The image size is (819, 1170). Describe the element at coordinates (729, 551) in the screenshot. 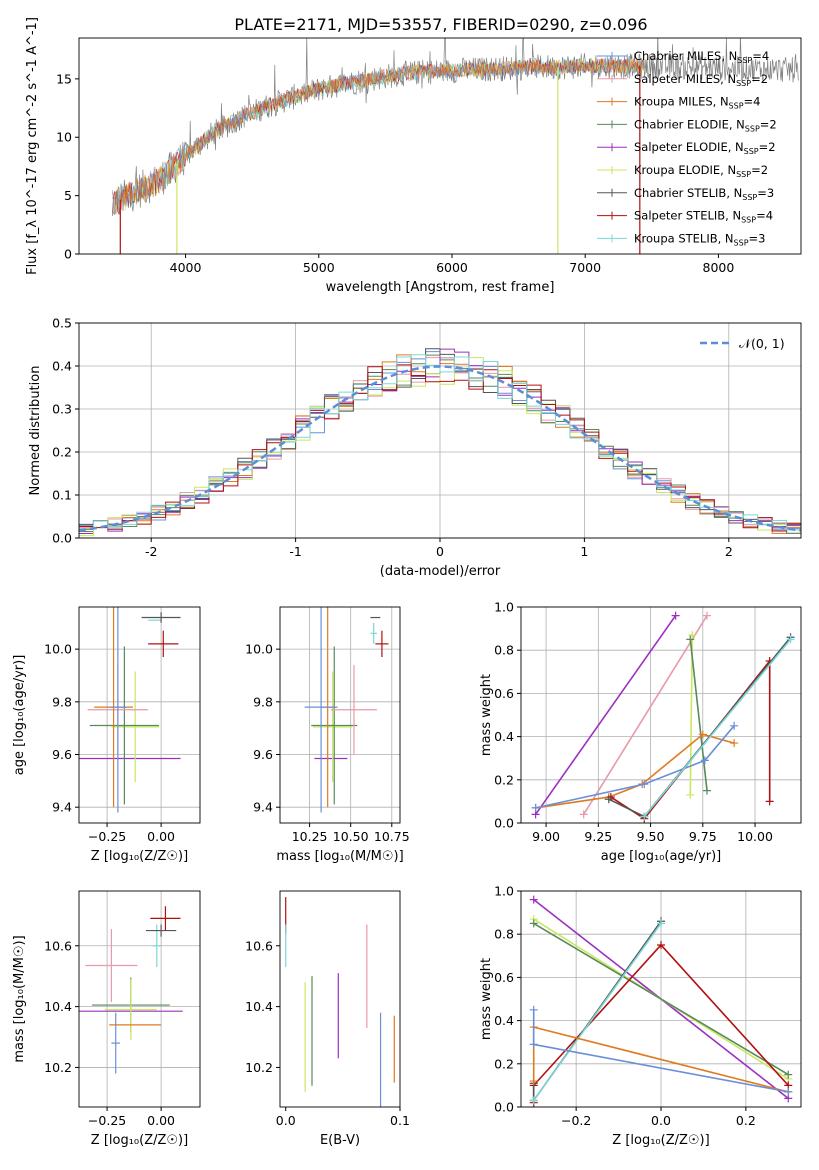

I see `x-tick-label: 2` at that location.